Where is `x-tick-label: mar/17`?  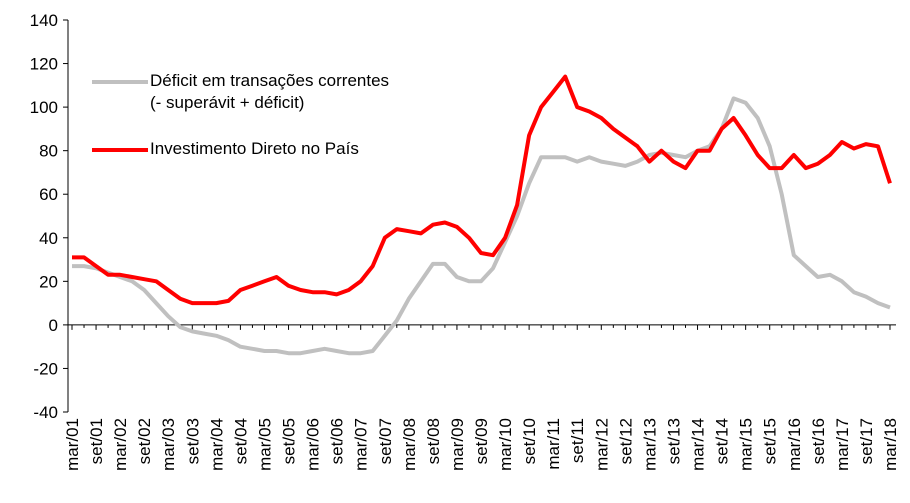
x-tick-label: mar/17 is located at coordinates (842, 444).